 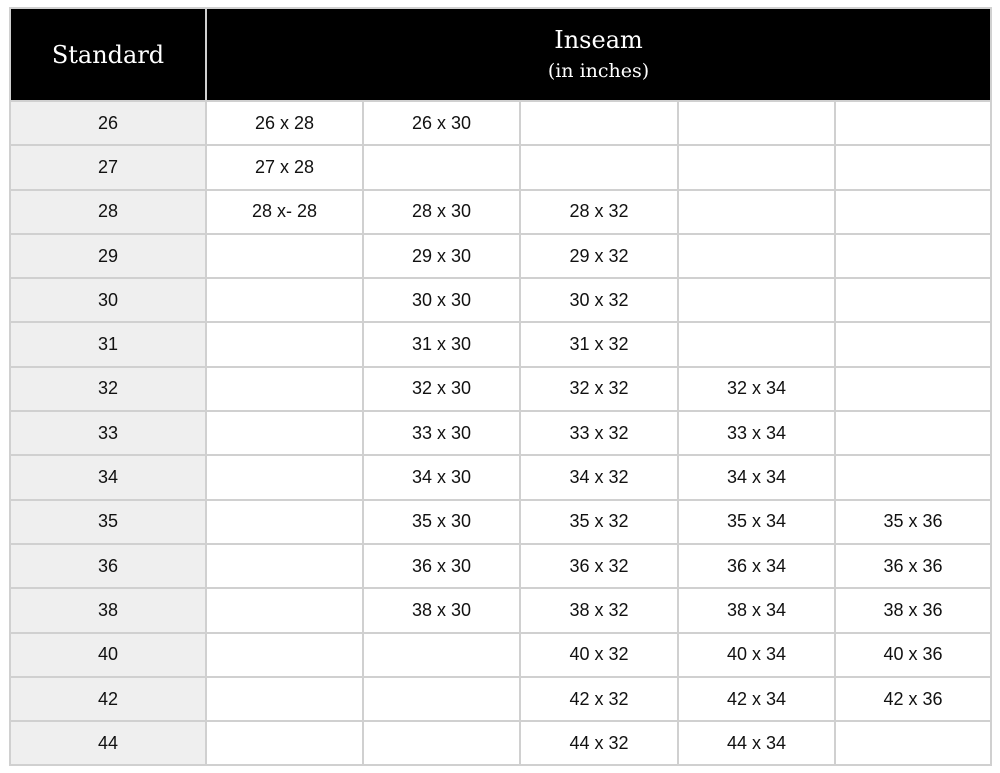 What do you see at coordinates (598, 70) in the screenshot?
I see `inseam-subtitle: (in inches)` at bounding box center [598, 70].